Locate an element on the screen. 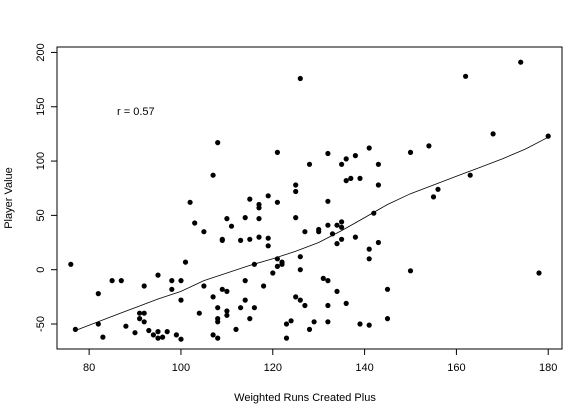 The width and height of the screenshot is (583, 418). y-tick-label: 0 is located at coordinates (41, 270).